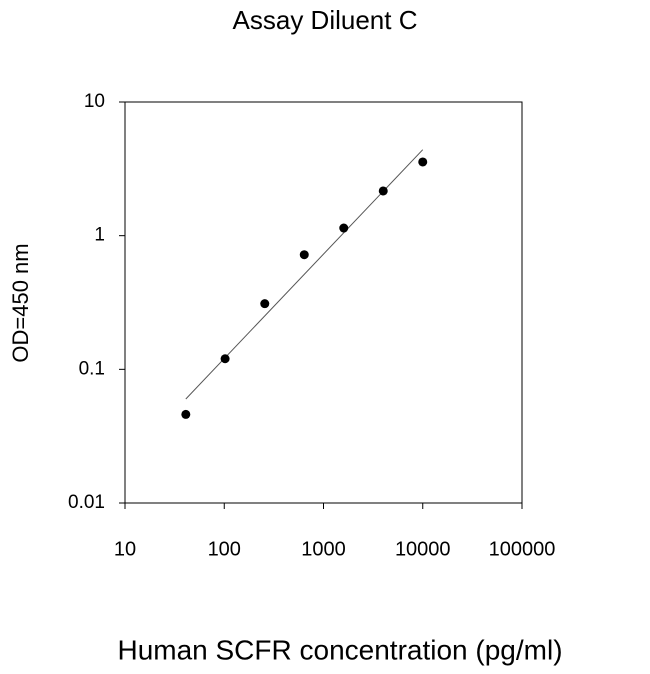  Describe the element at coordinates (339, 649) in the screenshot. I see `x-axis-label: Human SCFR concentration (pg/ml)` at that location.